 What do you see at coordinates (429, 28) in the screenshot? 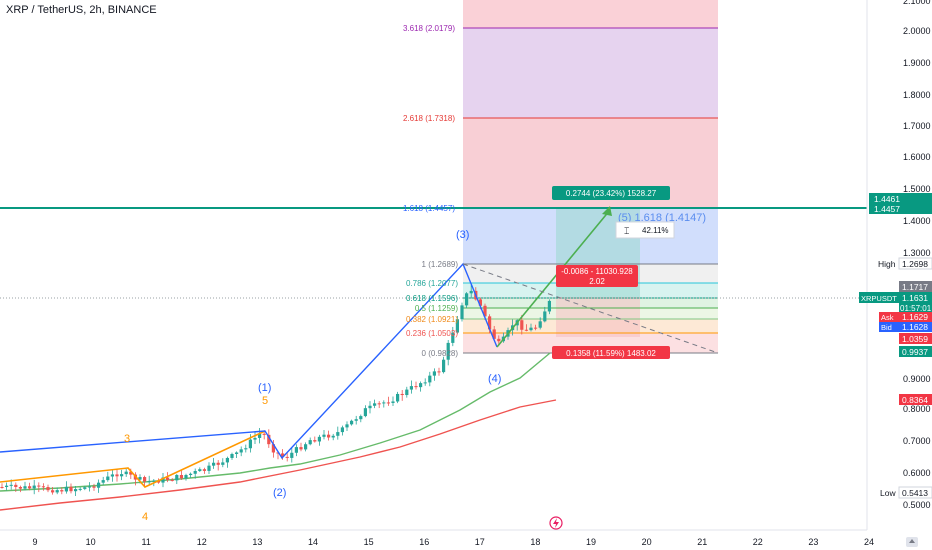
I see `fib-ext-3618: 3.618 (2.0179)` at bounding box center [429, 28].